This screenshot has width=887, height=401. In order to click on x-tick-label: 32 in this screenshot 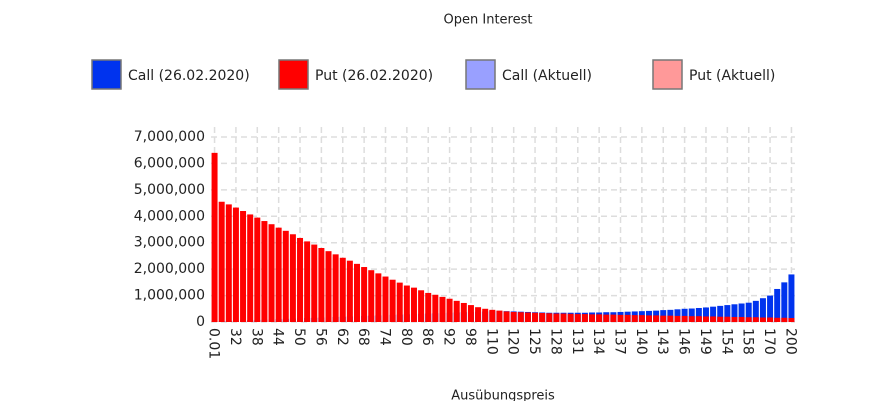, I will do `click(235, 337)`.